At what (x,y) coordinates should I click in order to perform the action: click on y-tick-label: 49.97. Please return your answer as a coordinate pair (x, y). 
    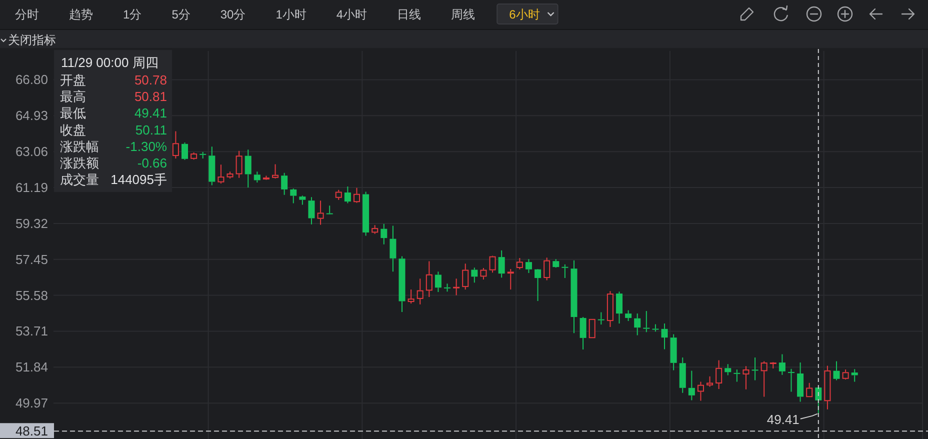
    Looking at the image, I should click on (31, 403).